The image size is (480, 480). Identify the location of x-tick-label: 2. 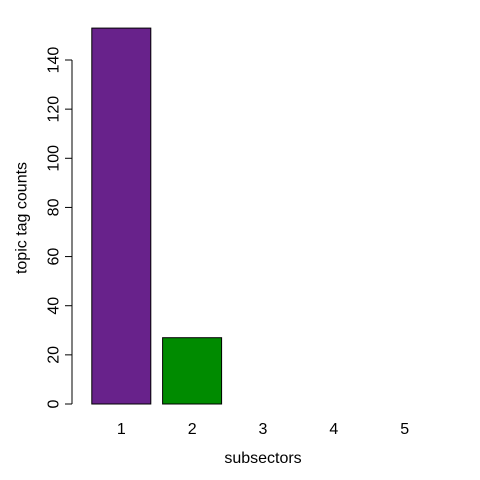
(192, 429).